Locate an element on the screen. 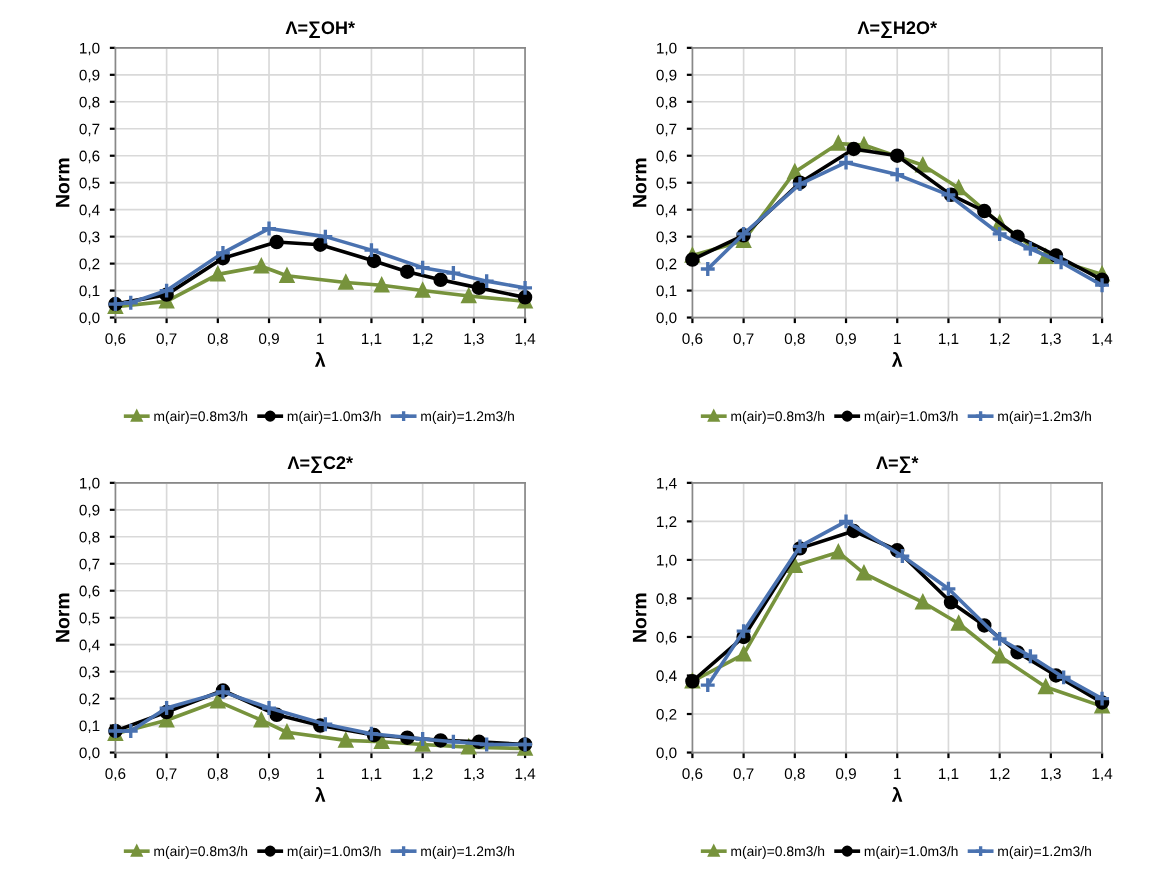 The height and width of the screenshot is (870, 1154). chart-title: Λ=∑* is located at coordinates (897, 464).